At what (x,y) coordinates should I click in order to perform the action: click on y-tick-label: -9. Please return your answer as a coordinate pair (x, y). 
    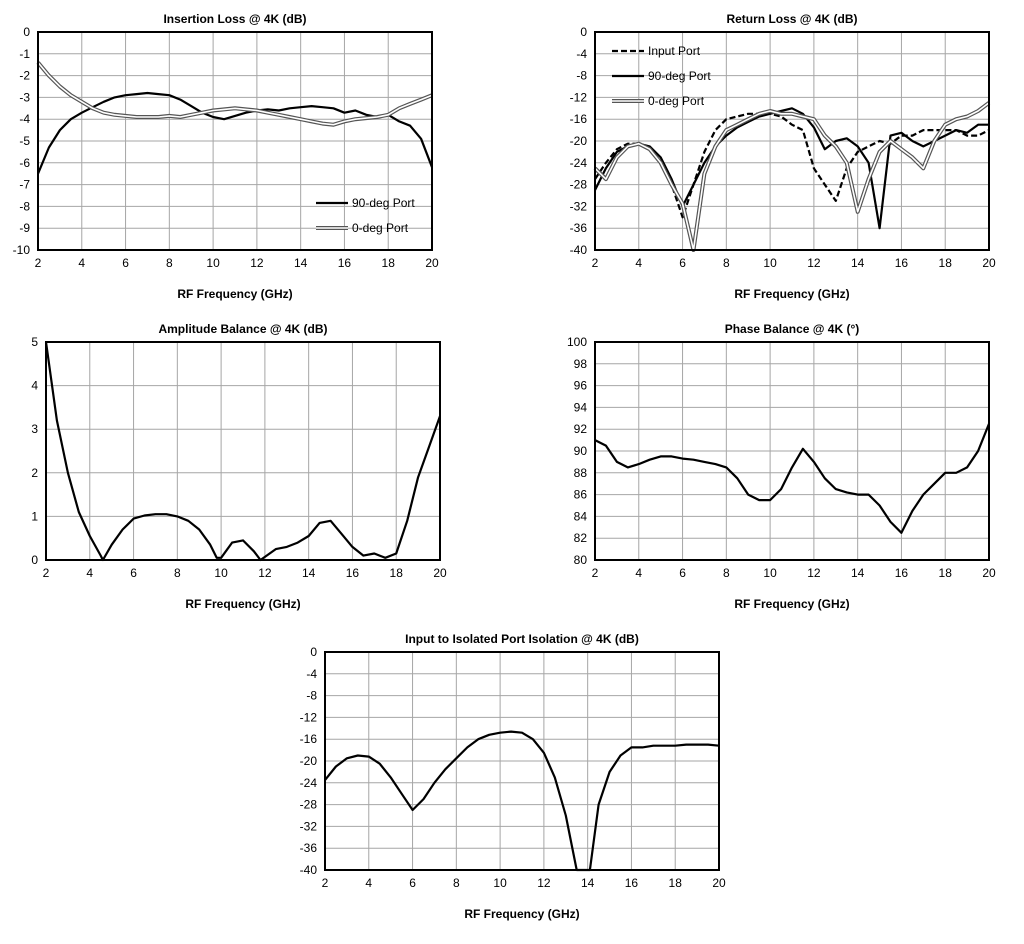
    Looking at the image, I should click on (24, 228).